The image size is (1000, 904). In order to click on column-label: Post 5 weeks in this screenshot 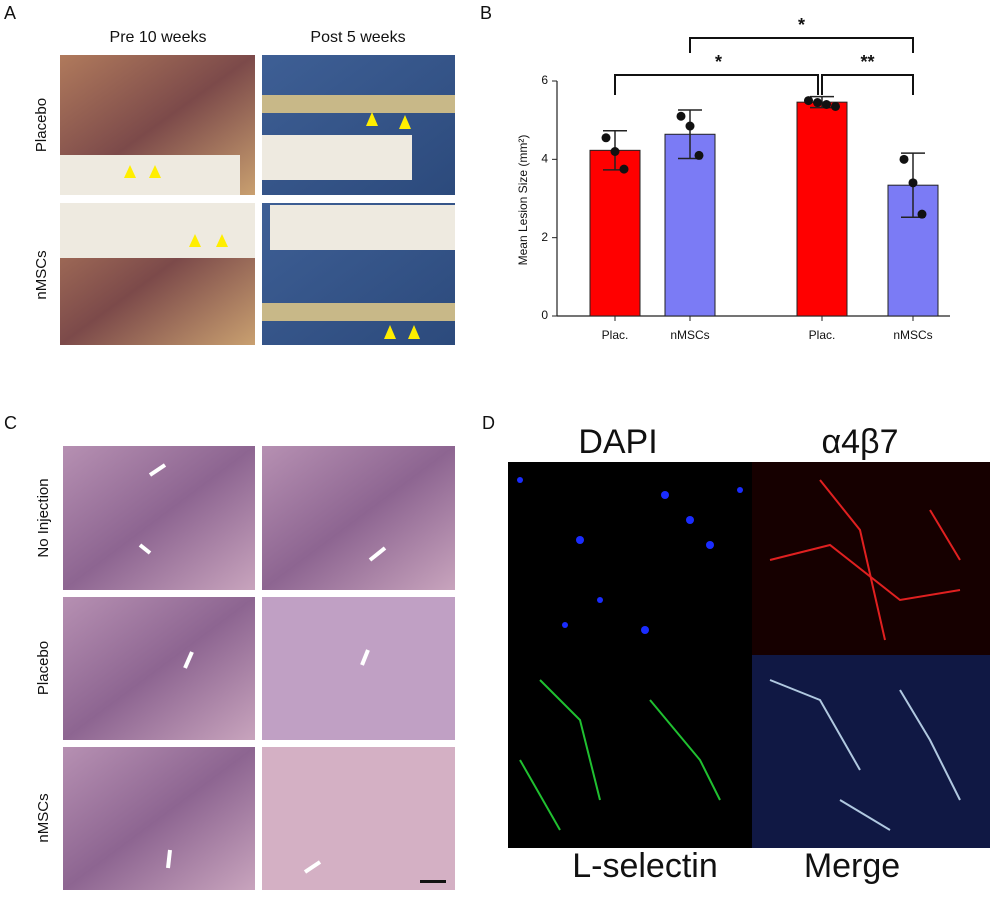, I will do `click(357, 37)`.